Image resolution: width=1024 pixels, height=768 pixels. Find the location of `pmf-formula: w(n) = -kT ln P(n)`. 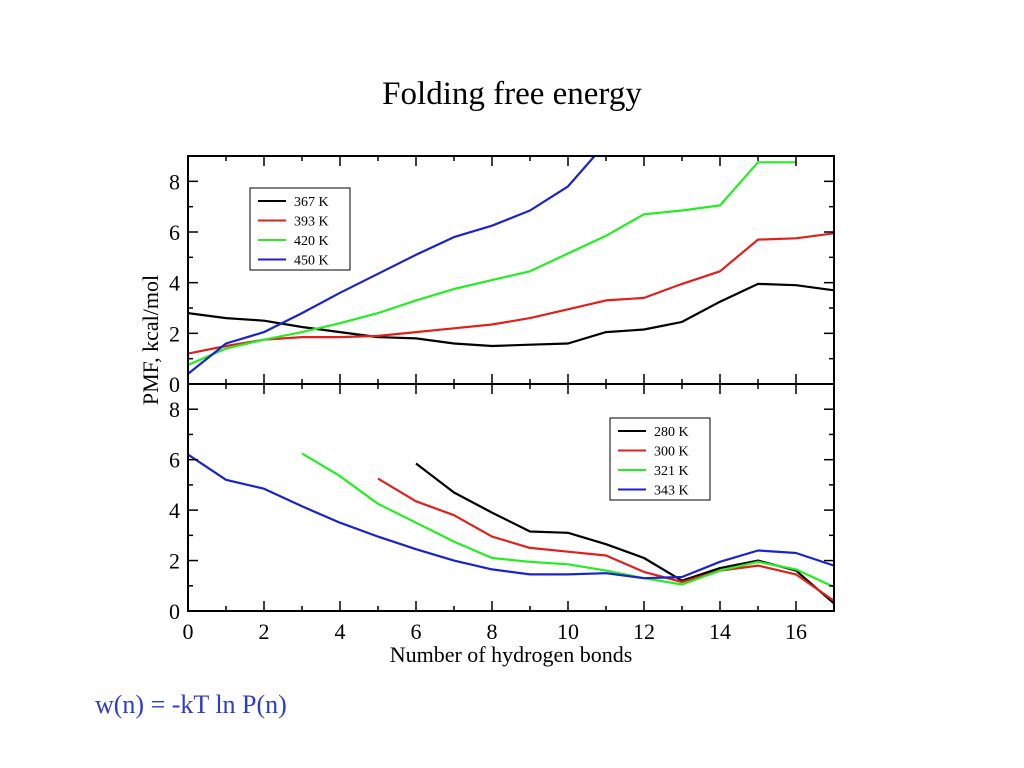

pmf-formula: w(n) = -kT ln P(n) is located at coordinates (191, 704).